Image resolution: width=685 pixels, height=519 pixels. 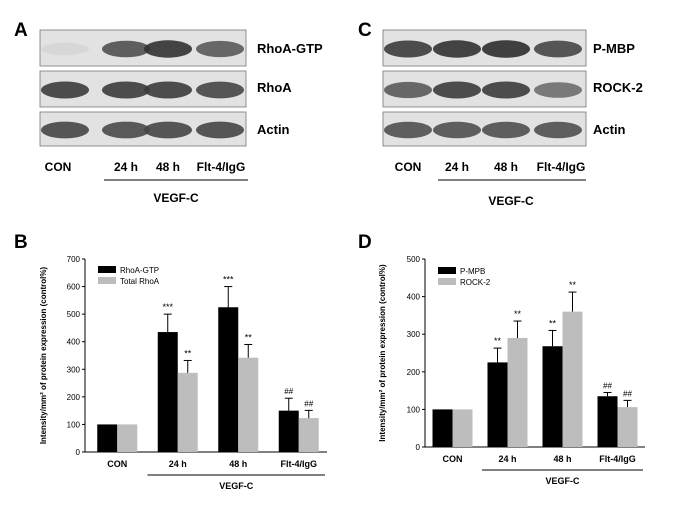 I want to click on panel-letter-b: B, so click(x=21, y=242).